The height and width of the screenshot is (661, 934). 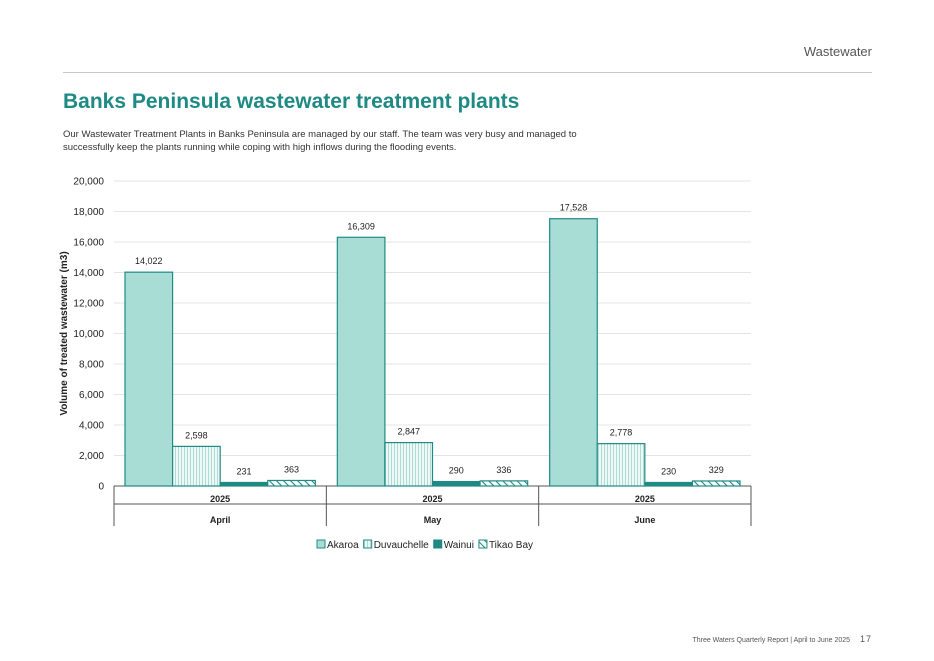 What do you see at coordinates (837, 51) in the screenshot?
I see `section-label: Wastewater` at bounding box center [837, 51].